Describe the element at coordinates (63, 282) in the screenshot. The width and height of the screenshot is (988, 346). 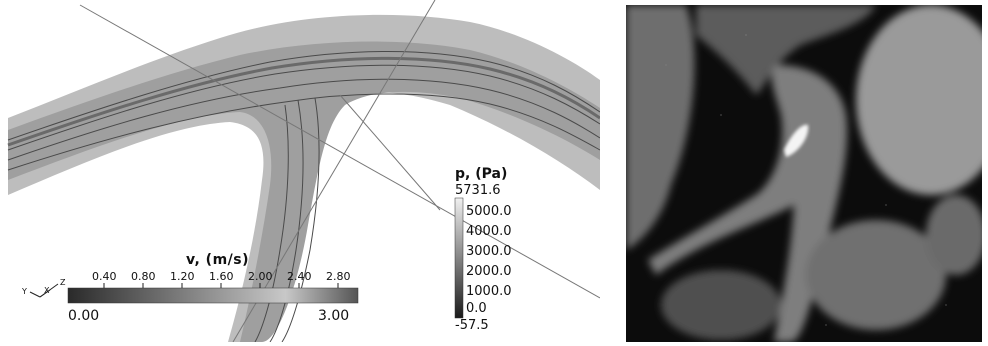
I see `axis-label-z: Z` at that location.